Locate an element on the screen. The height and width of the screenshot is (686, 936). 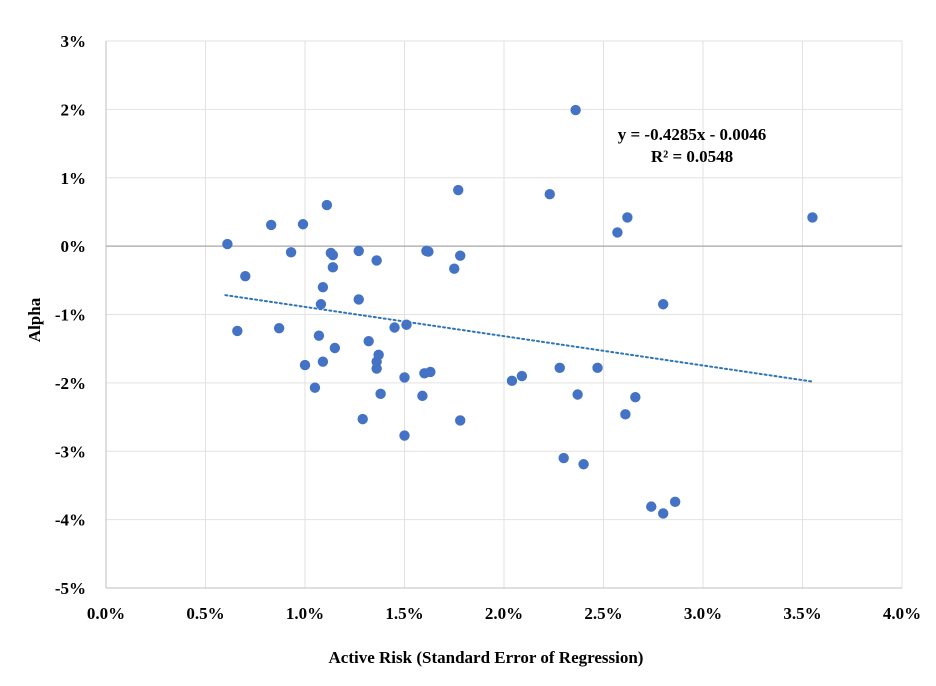
trendline-group is located at coordinates (519, 338).